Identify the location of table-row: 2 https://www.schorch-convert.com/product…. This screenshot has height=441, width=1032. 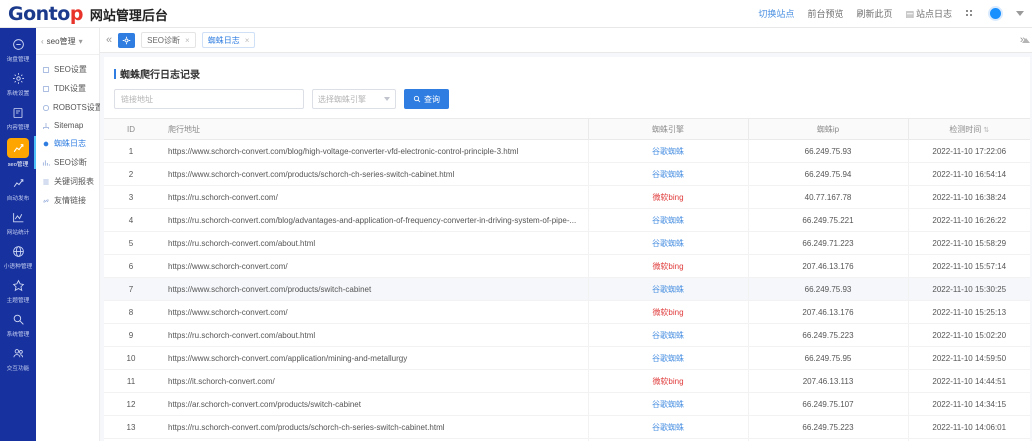
(567, 174).